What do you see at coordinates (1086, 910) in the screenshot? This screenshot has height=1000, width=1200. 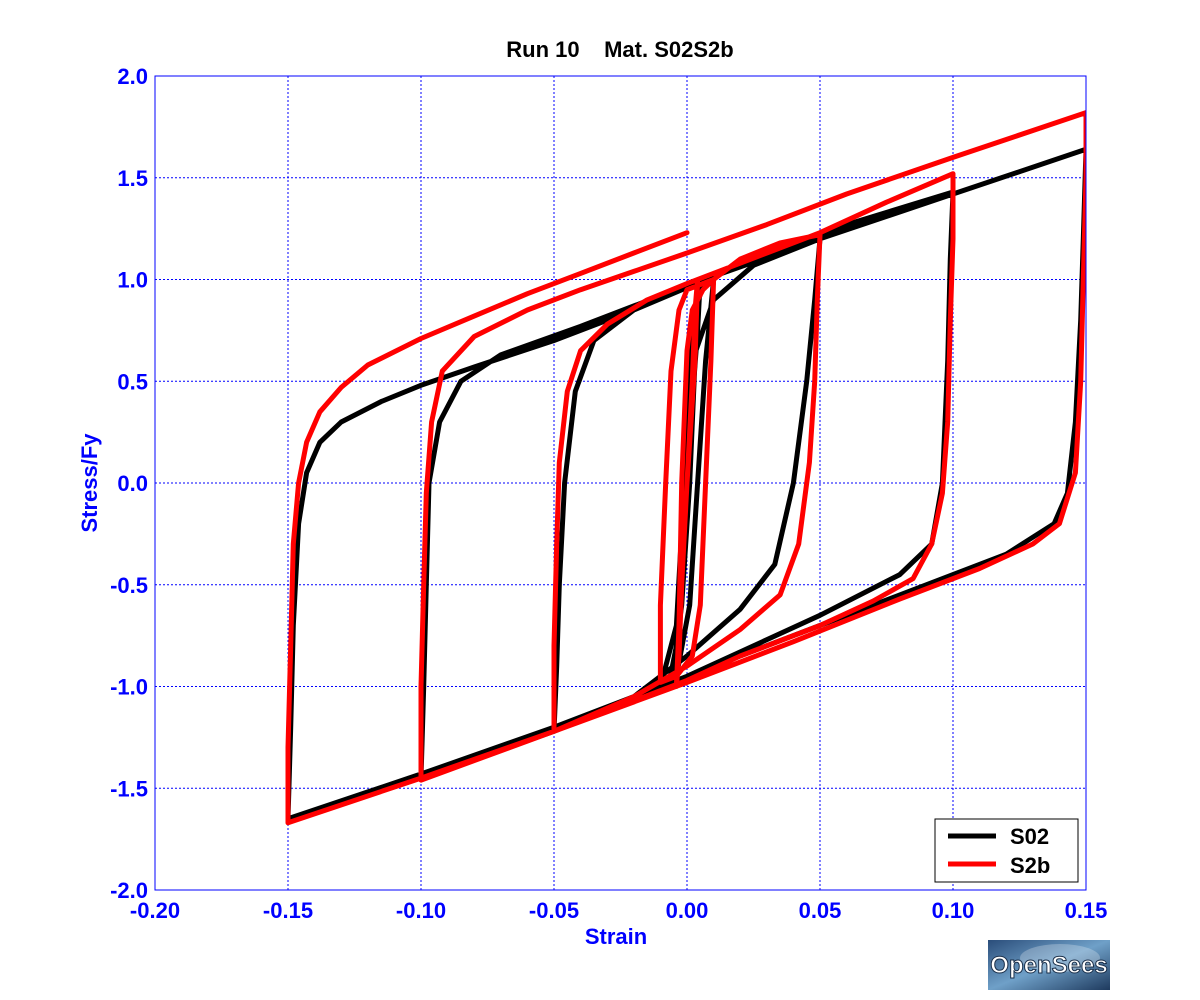 I see `x-tick-label: 0.15` at bounding box center [1086, 910].